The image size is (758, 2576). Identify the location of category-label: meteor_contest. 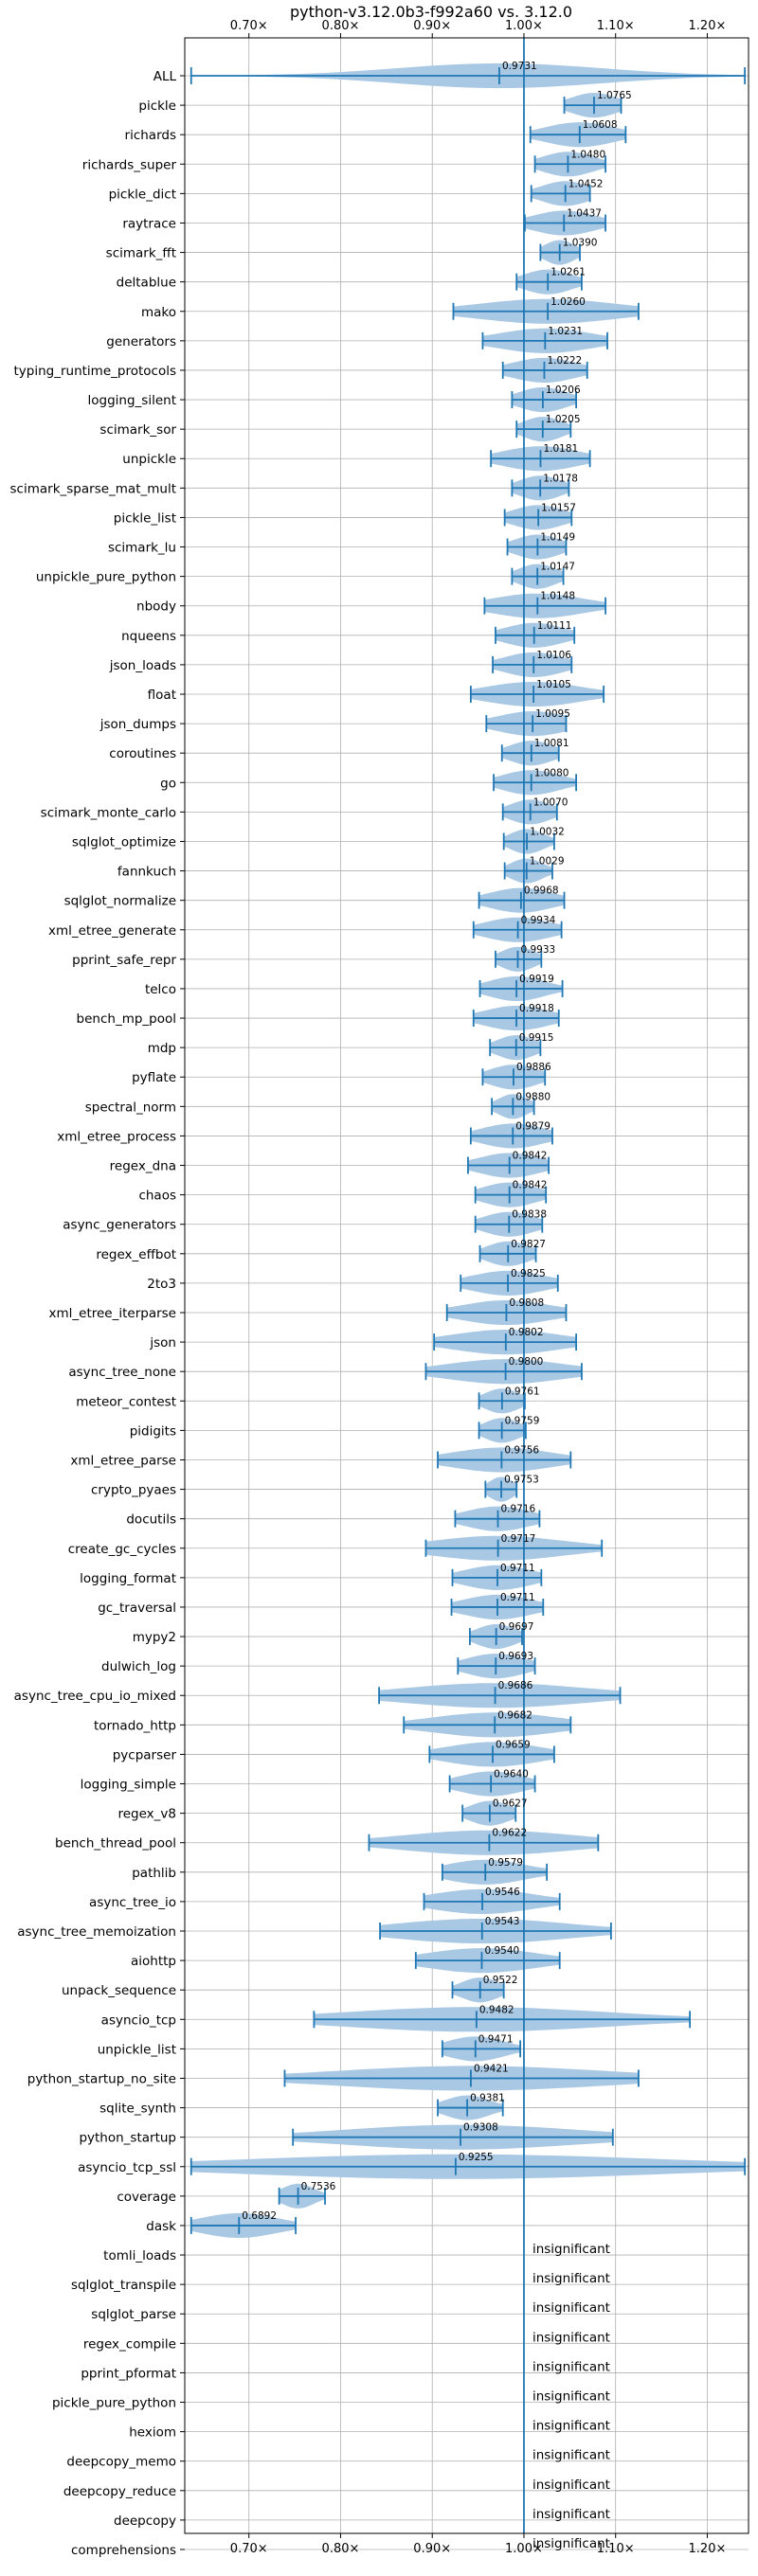
(126, 1401).